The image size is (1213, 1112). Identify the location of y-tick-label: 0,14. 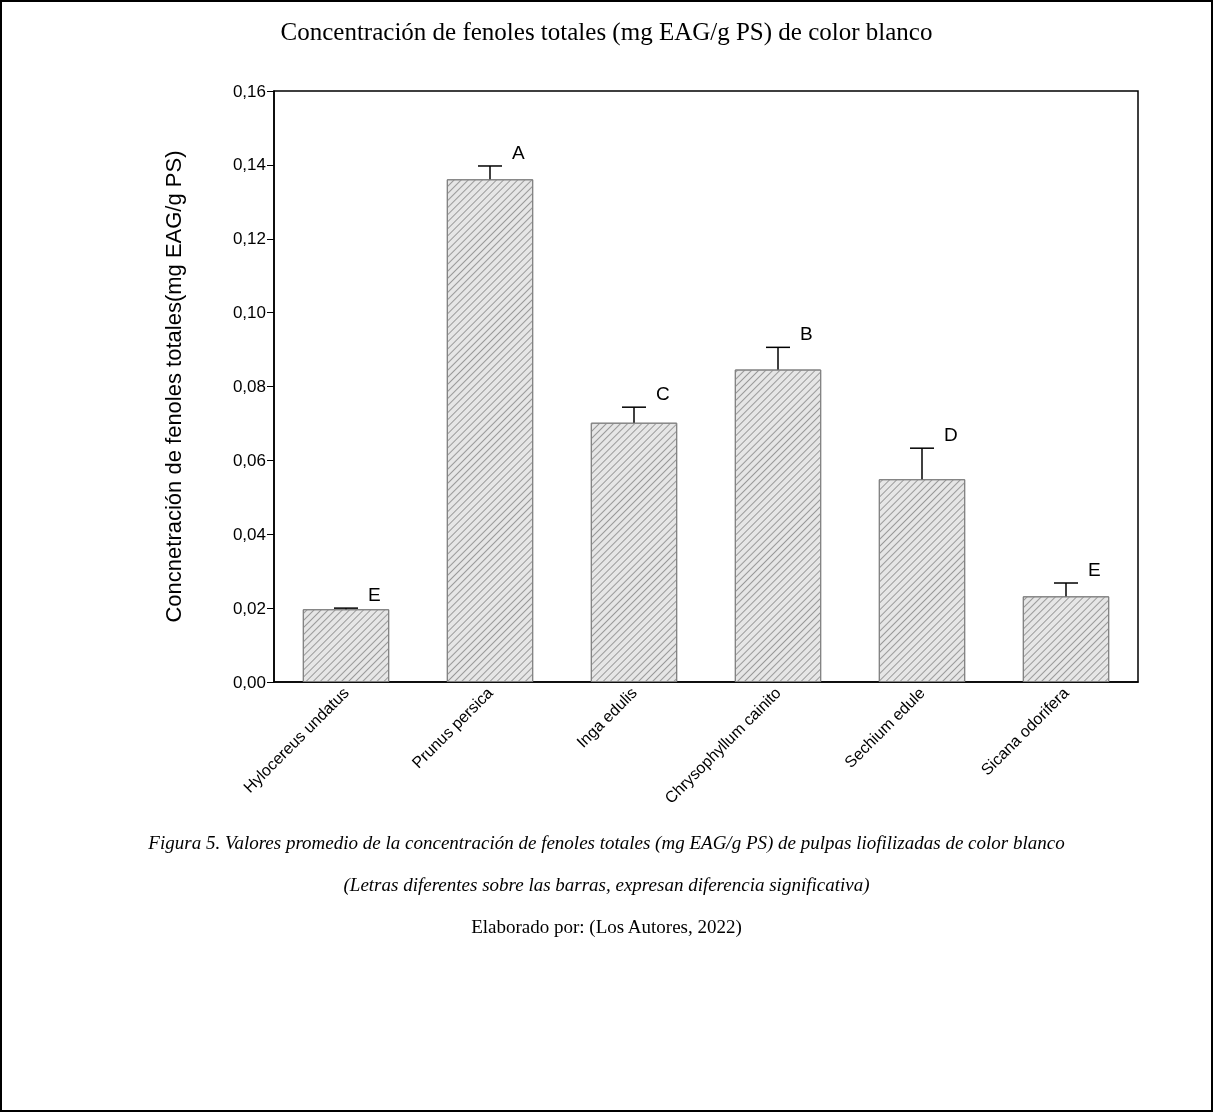
(249, 165).